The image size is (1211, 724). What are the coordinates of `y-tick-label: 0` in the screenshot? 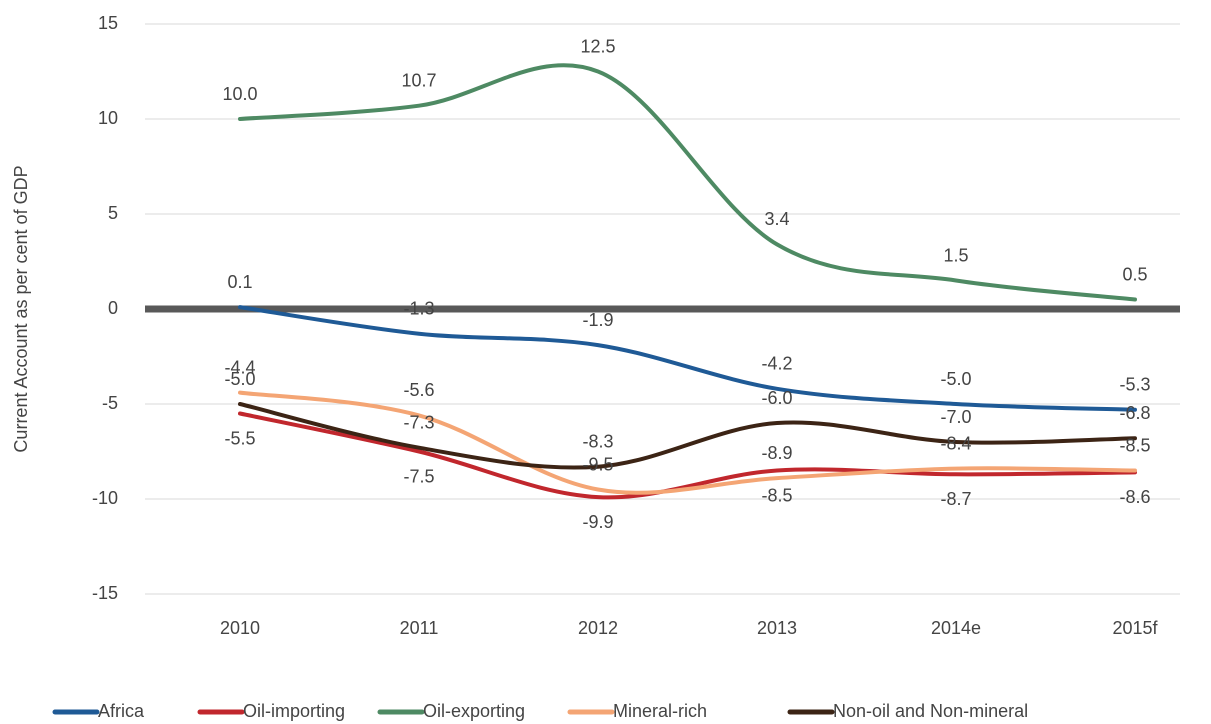 It's located at (113, 308).